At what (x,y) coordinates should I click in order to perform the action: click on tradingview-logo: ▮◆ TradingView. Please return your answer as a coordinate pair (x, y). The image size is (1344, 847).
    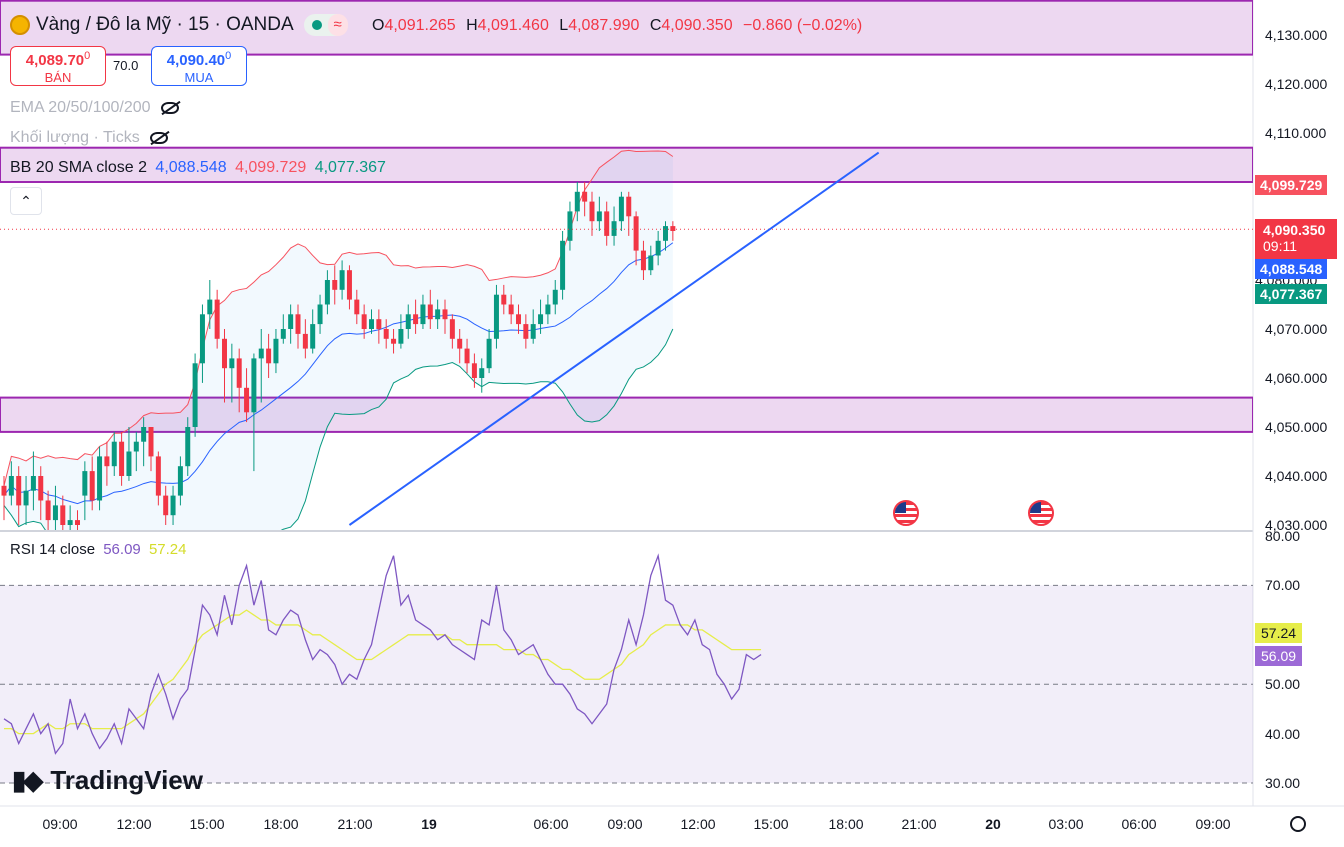
    Looking at the image, I should click on (107, 780).